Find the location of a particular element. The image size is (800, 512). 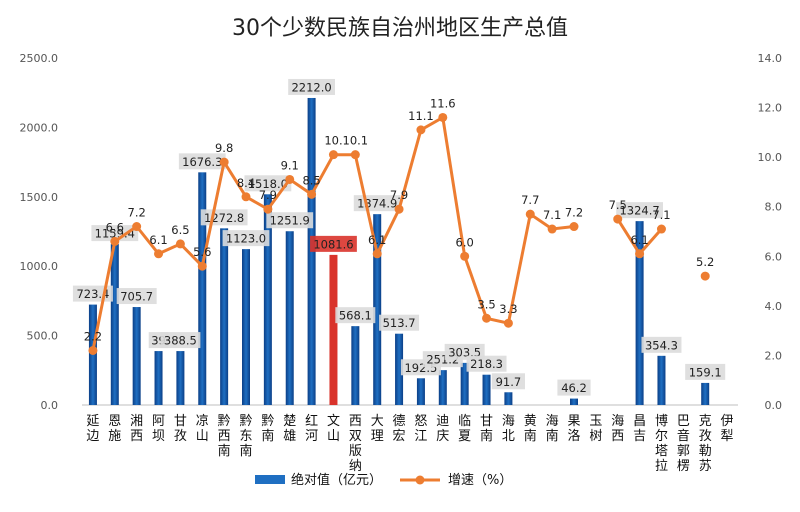

bar-value-label: 1518.0 is located at coordinates (268, 184).